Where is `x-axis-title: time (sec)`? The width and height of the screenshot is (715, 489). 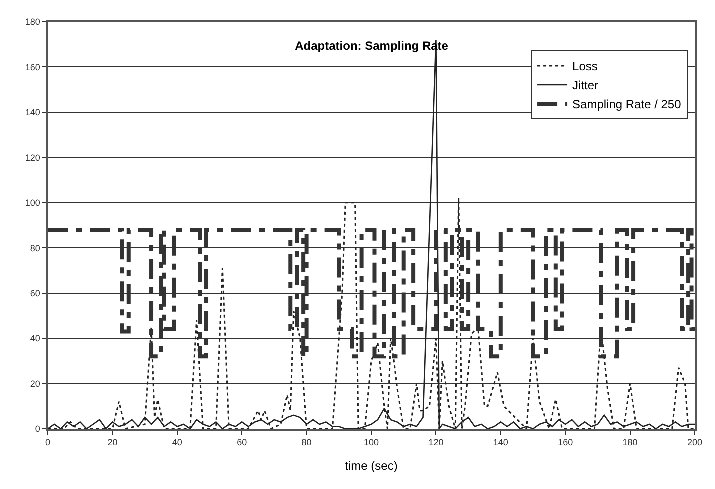
x-axis-title: time (sec) is located at coordinates (371, 465).